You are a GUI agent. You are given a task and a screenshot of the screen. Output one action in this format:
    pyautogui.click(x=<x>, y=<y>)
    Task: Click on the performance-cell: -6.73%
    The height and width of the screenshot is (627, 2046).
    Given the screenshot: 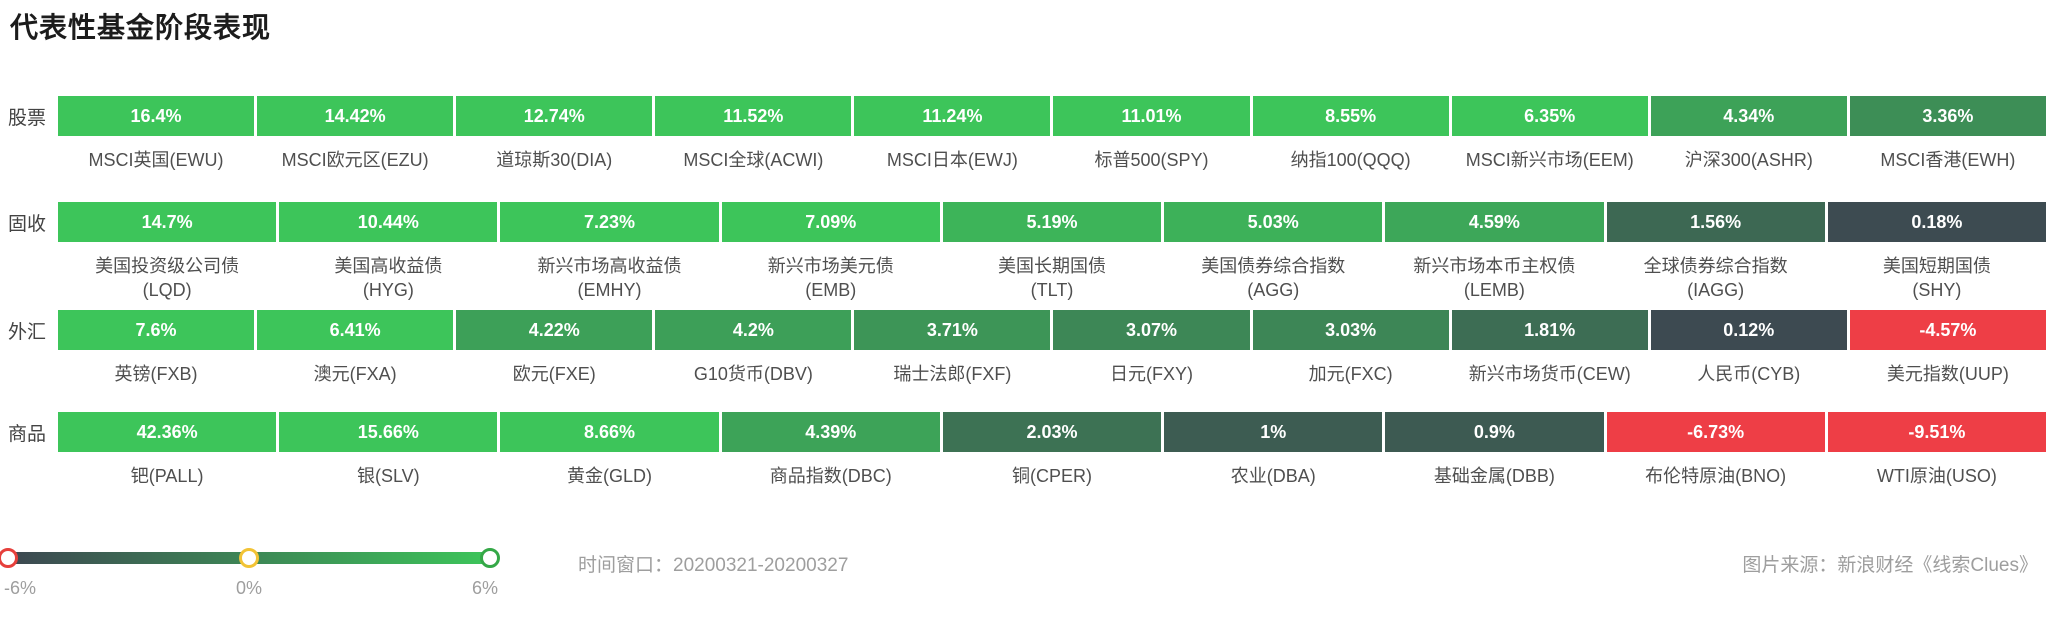 What is the action you would take?
    pyautogui.click(x=1715, y=432)
    